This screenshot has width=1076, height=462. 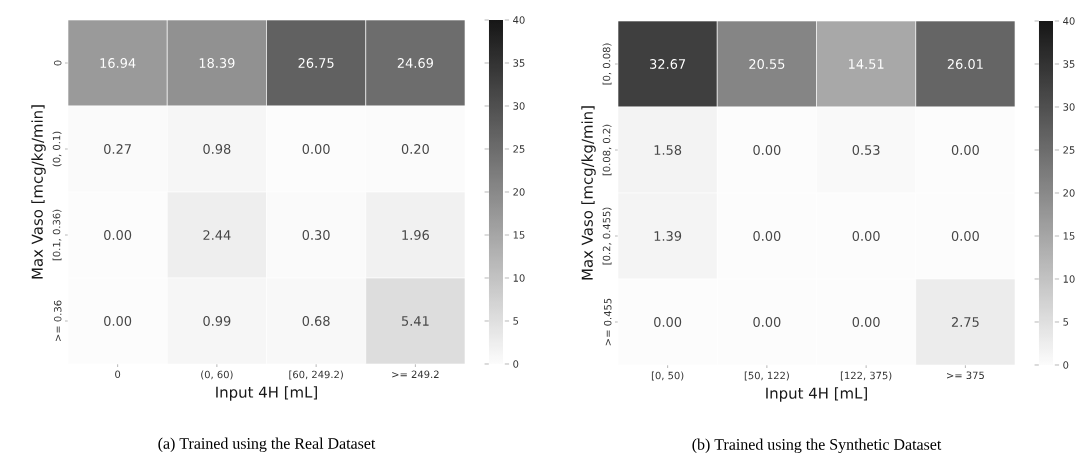 What do you see at coordinates (607, 236) in the screenshot?
I see `y-tick-label: [0.2, 0.455)` at bounding box center [607, 236].